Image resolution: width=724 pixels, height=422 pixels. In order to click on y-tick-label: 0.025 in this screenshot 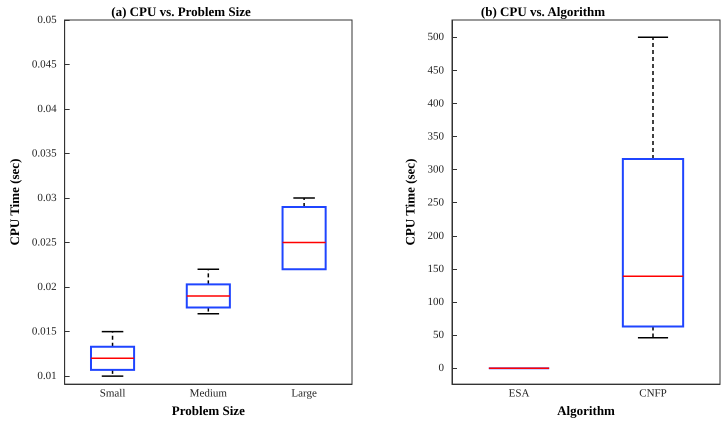, I will do `click(45, 242)`.